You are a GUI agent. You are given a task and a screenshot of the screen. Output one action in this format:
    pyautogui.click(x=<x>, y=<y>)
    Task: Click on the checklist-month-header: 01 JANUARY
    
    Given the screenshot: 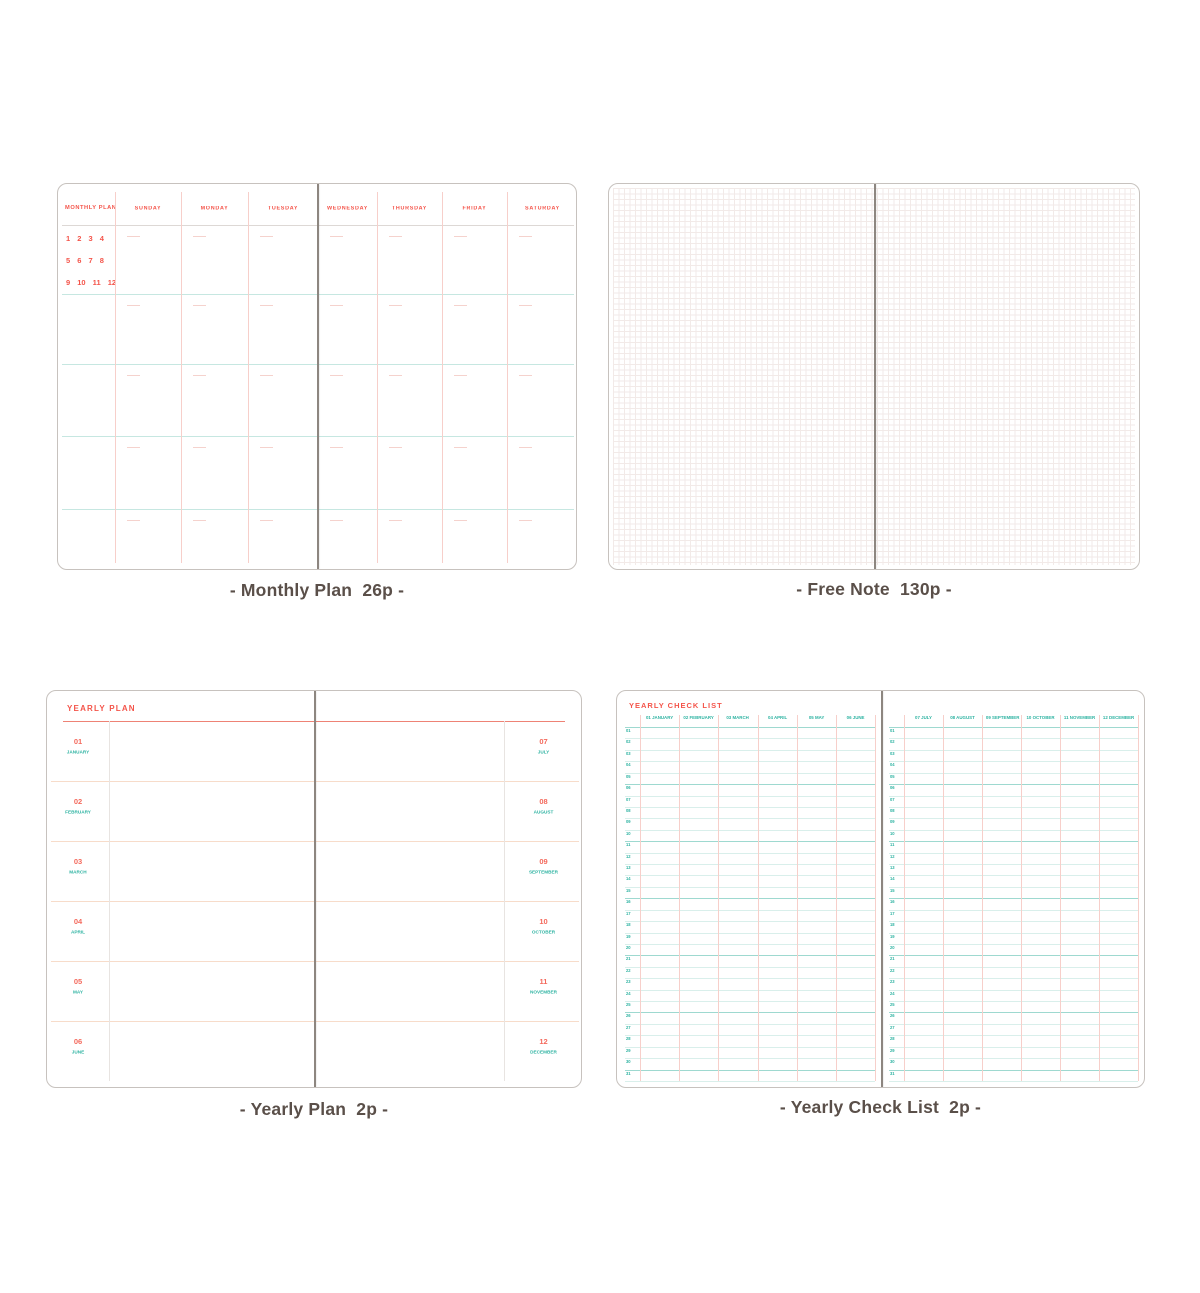 What is the action you would take?
    pyautogui.click(x=659, y=718)
    